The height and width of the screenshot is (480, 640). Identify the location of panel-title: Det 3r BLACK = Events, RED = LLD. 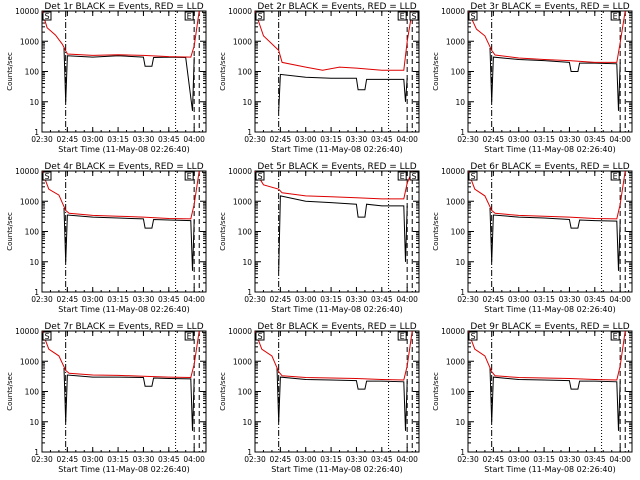
(549, 7).